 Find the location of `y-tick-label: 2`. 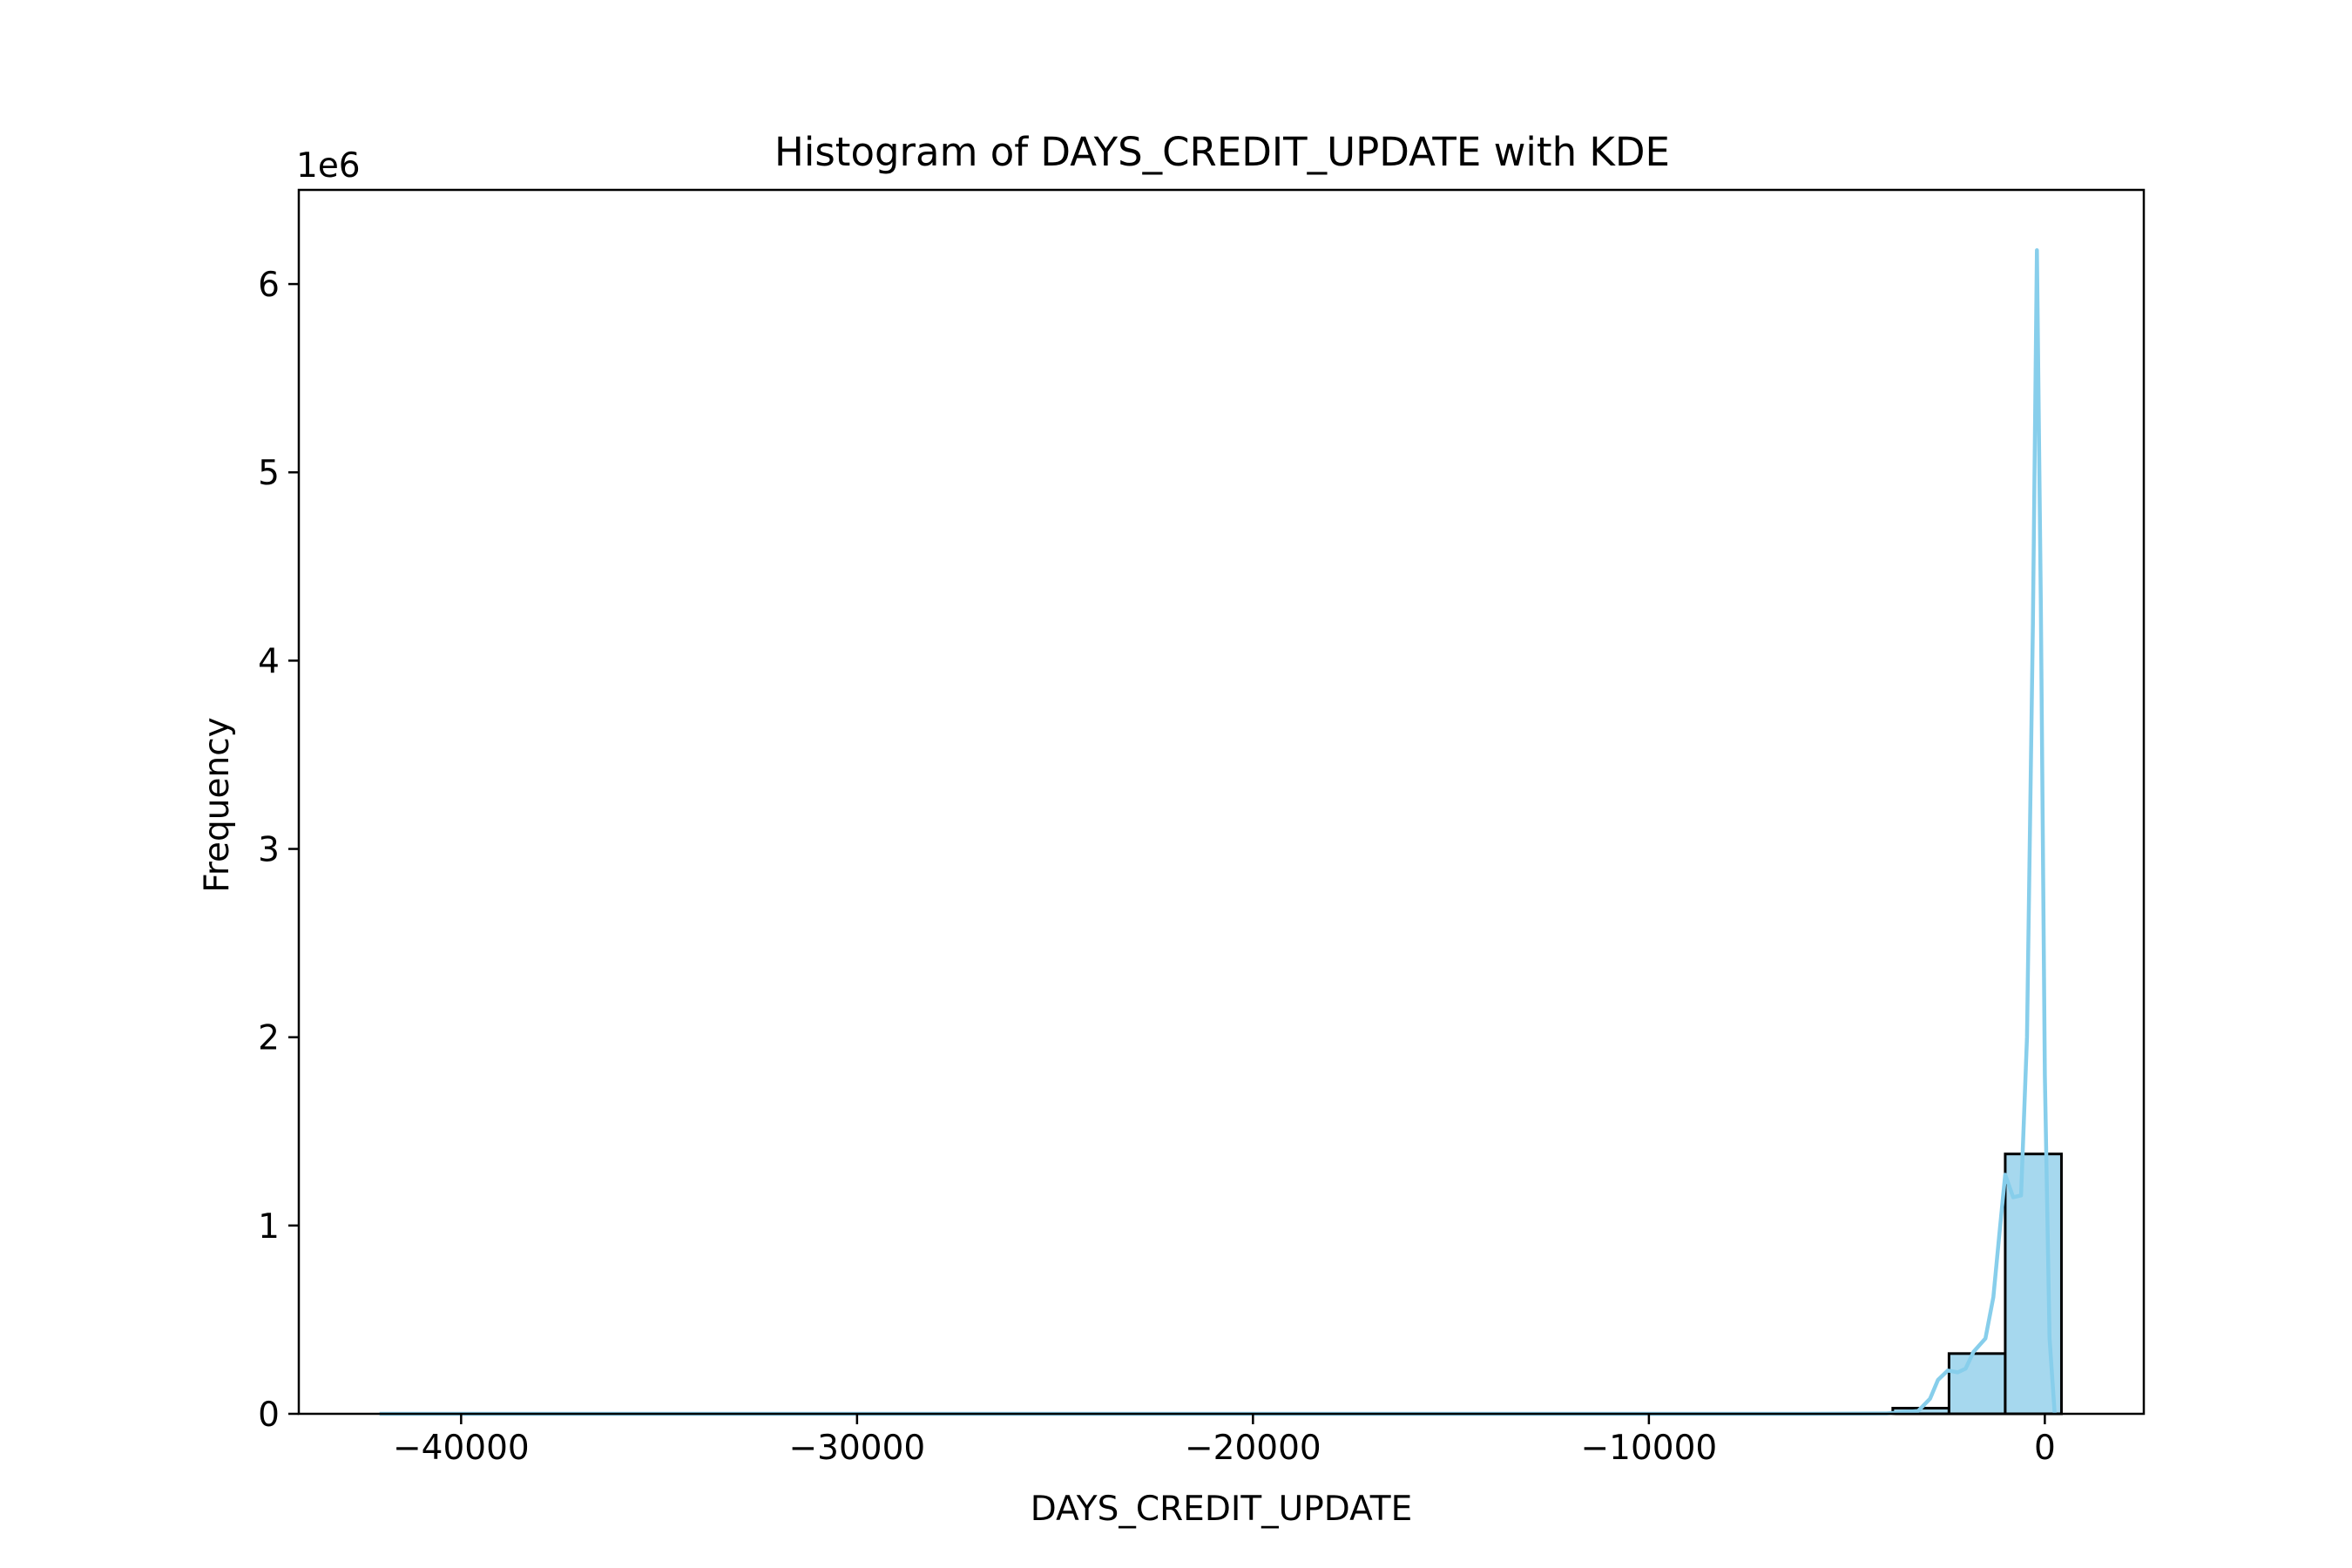

y-tick-label: 2 is located at coordinates (269, 1038).